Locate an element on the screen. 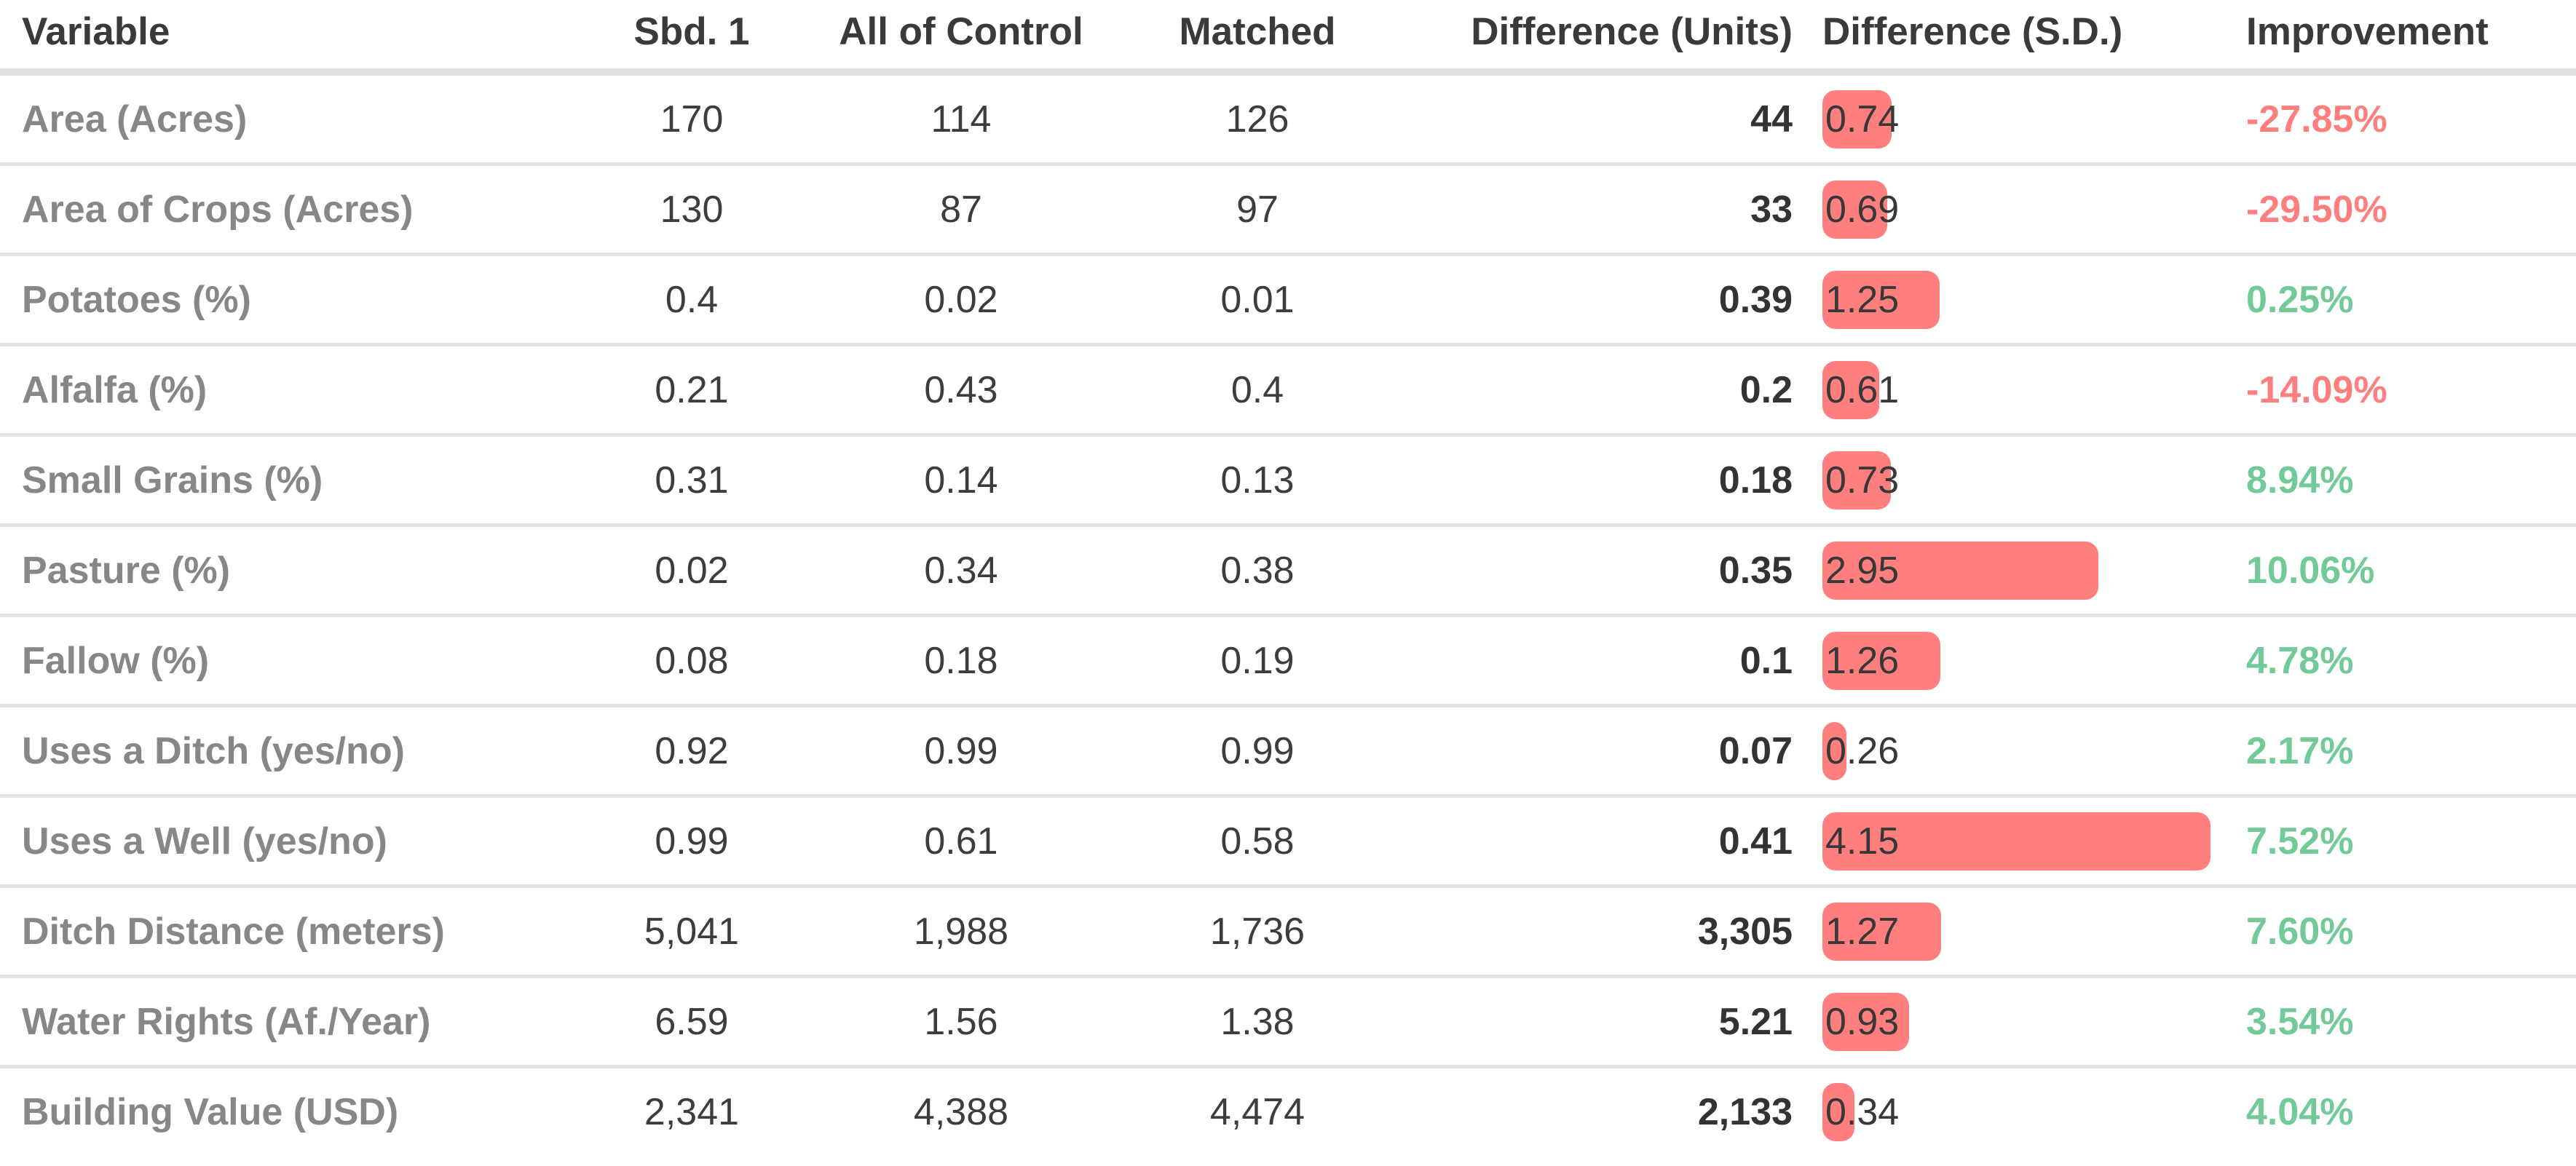  sd-bar-value: 0.73 is located at coordinates (1863, 480).